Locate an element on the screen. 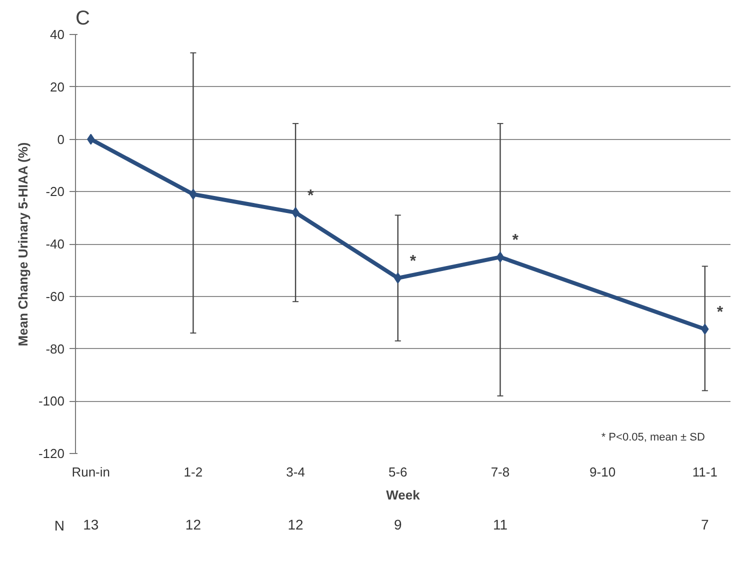  text: 11 is located at coordinates (500, 524).